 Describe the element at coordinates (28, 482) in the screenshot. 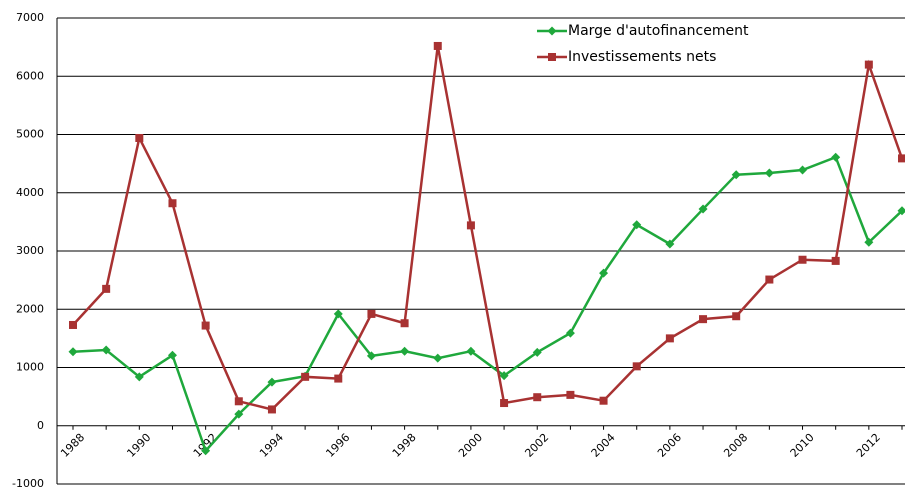

I see `y-tick-label: -1000` at that location.